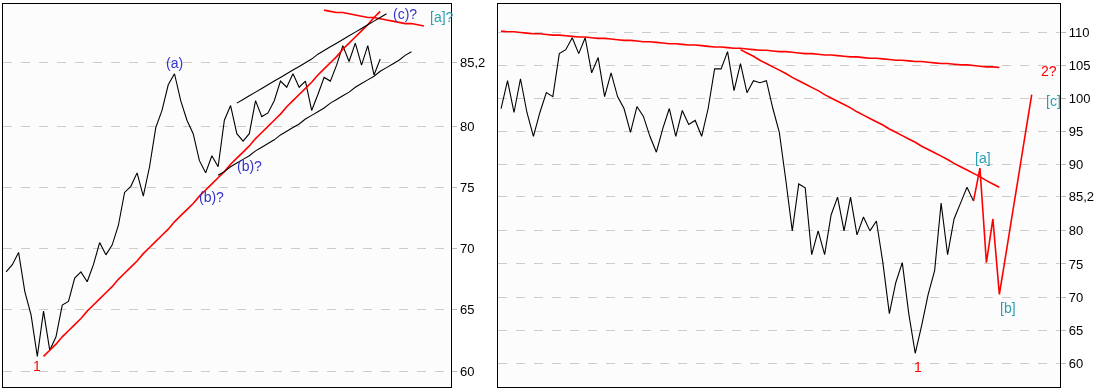  Describe the element at coordinates (1053, 101) in the screenshot. I see `text: [c]` at that location.